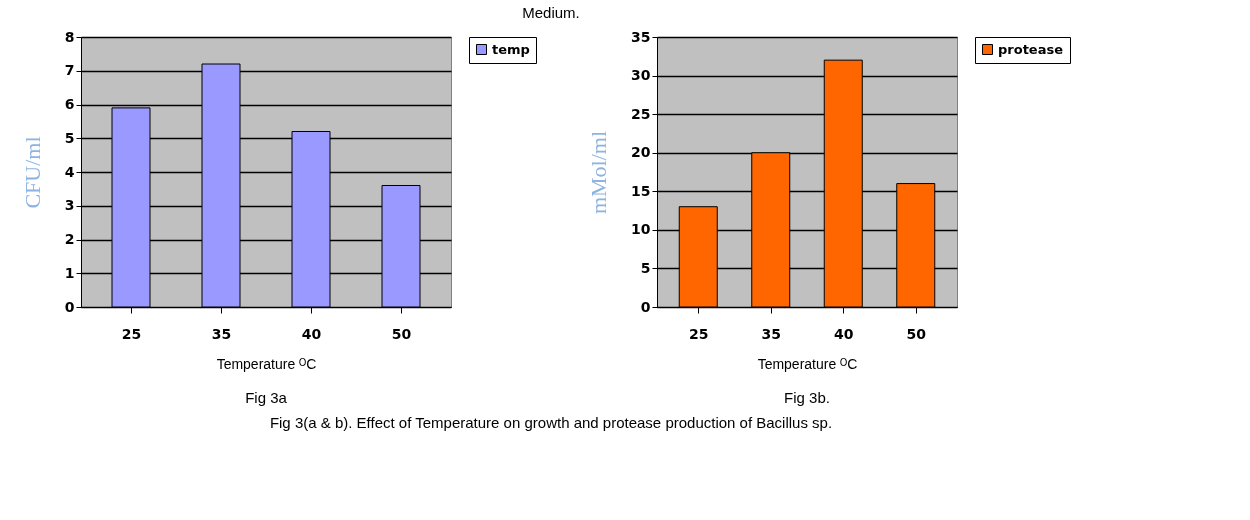 The height and width of the screenshot is (520, 1250). Describe the element at coordinates (641, 190) in the screenshot. I see `y-tick-label: 15` at that location.